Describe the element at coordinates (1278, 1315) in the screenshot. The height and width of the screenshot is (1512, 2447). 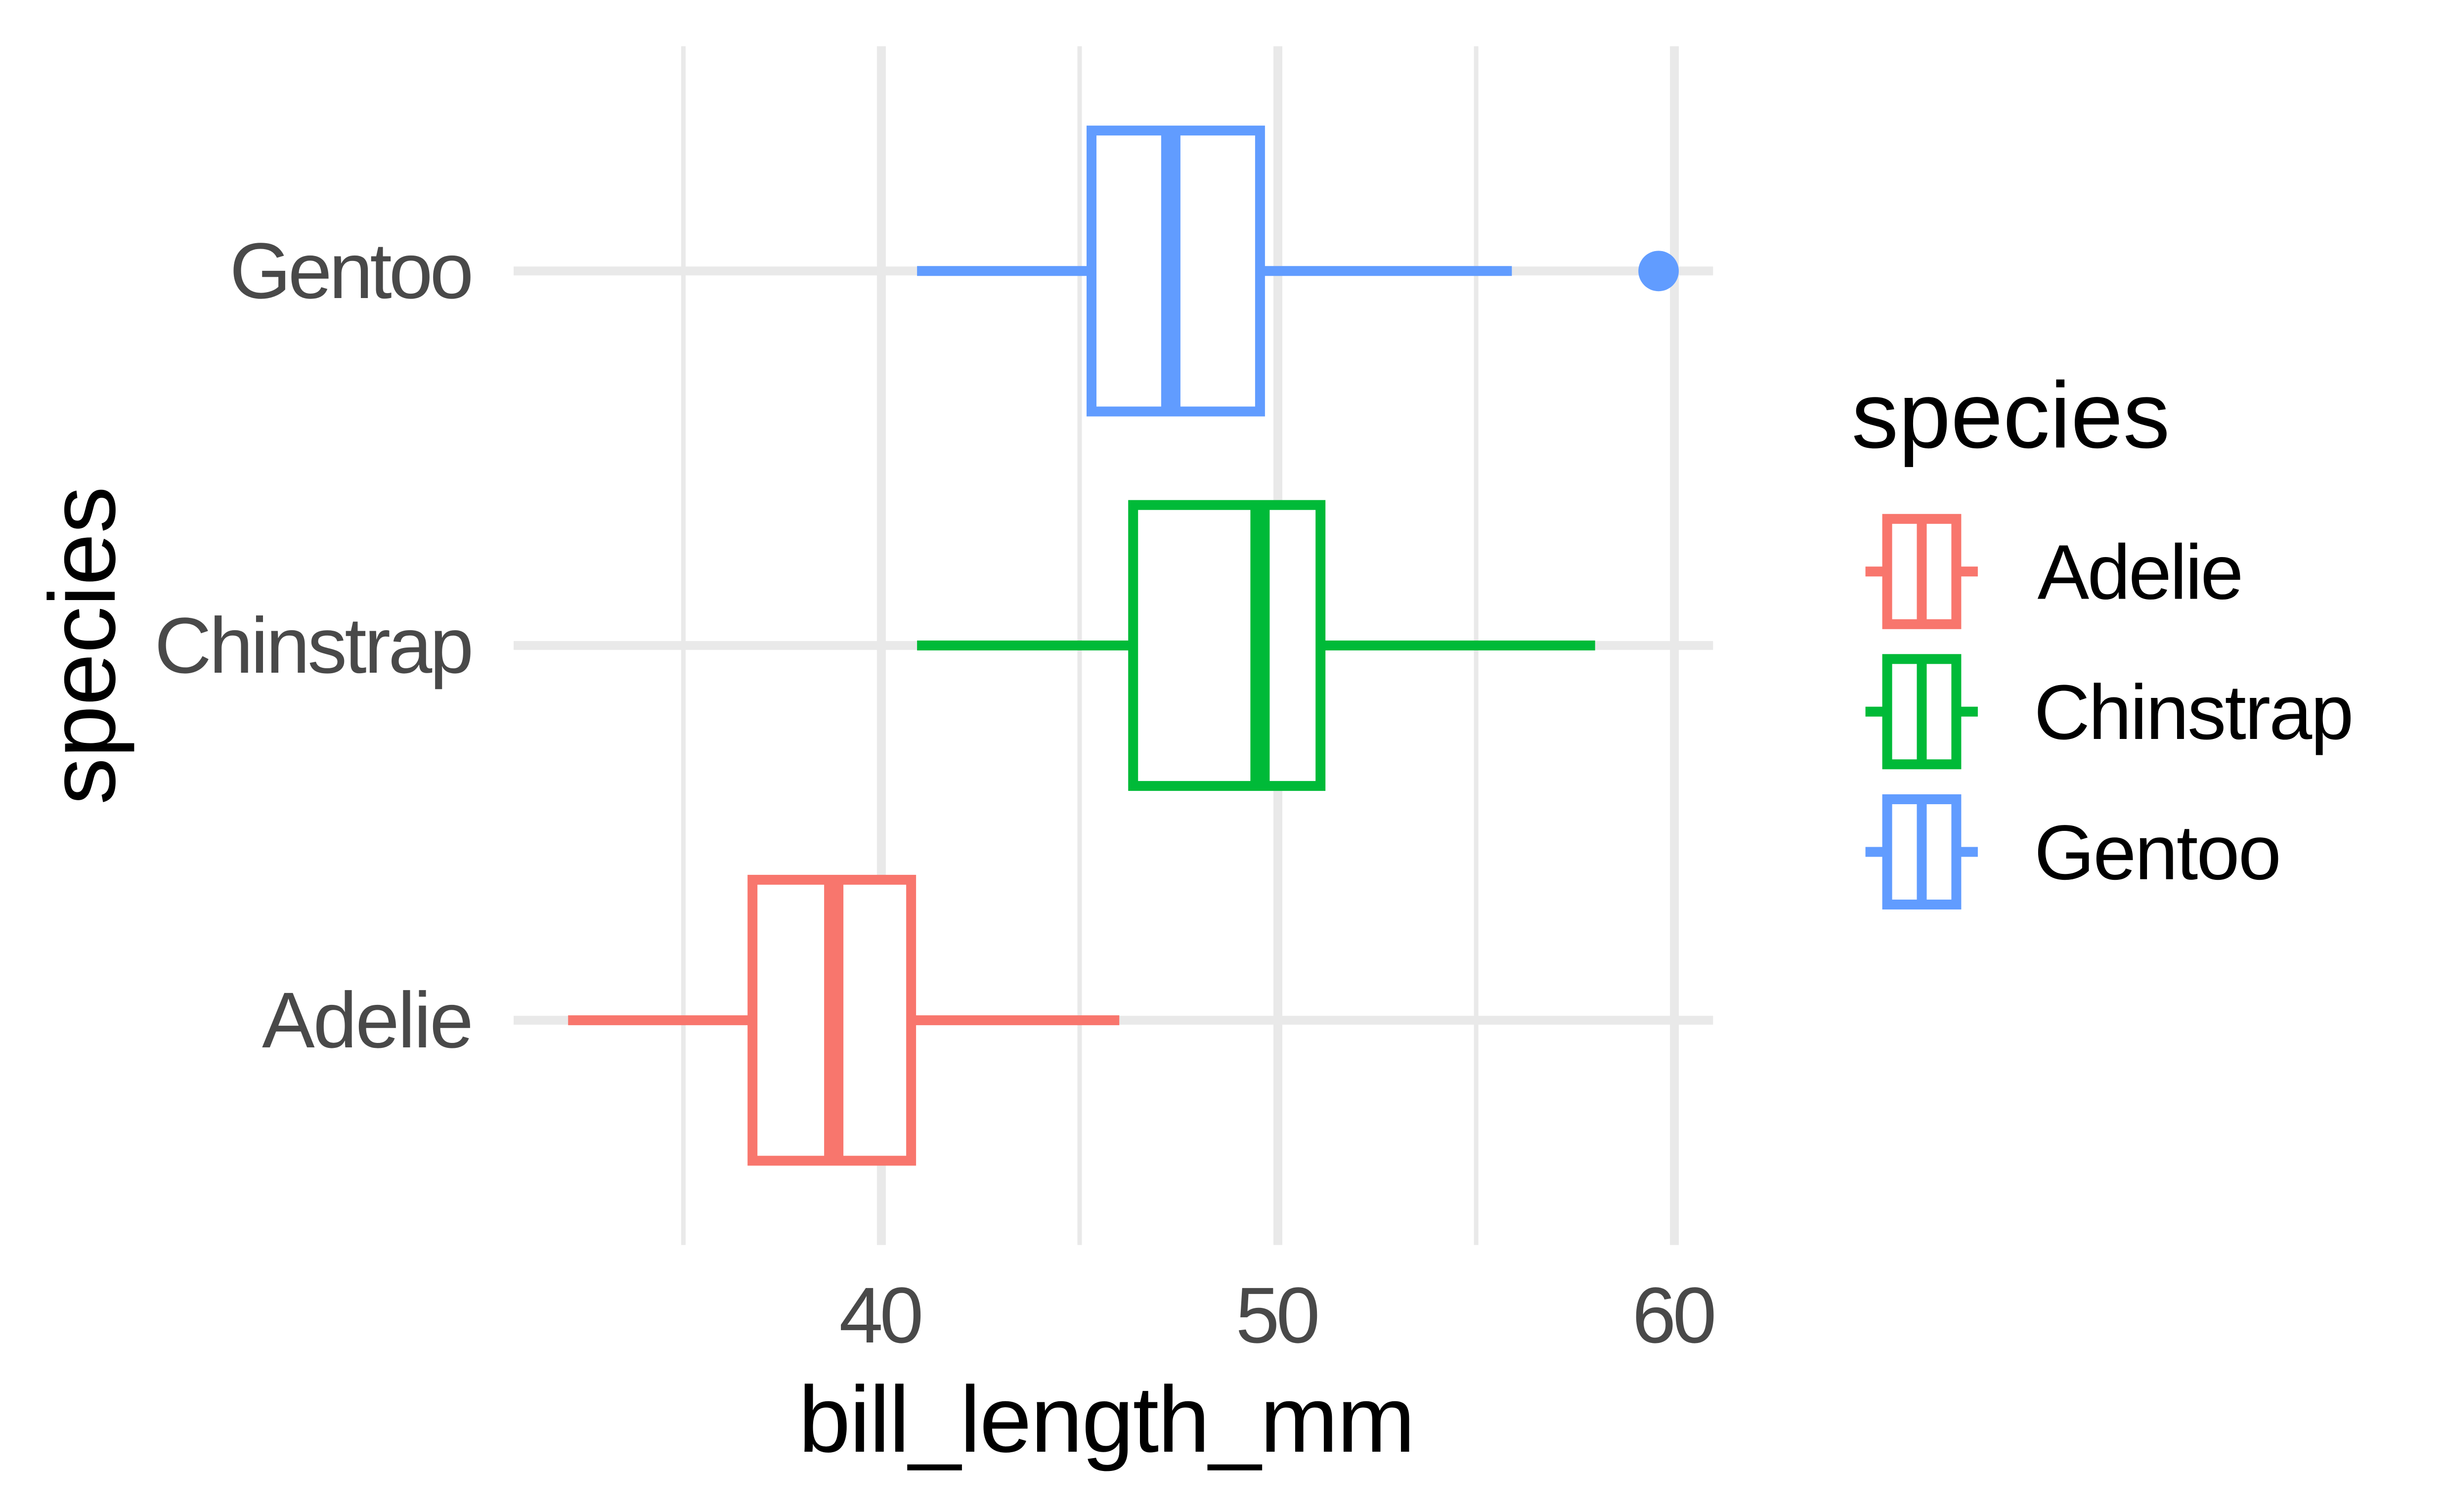
I see `svg-text: 50` at that location.